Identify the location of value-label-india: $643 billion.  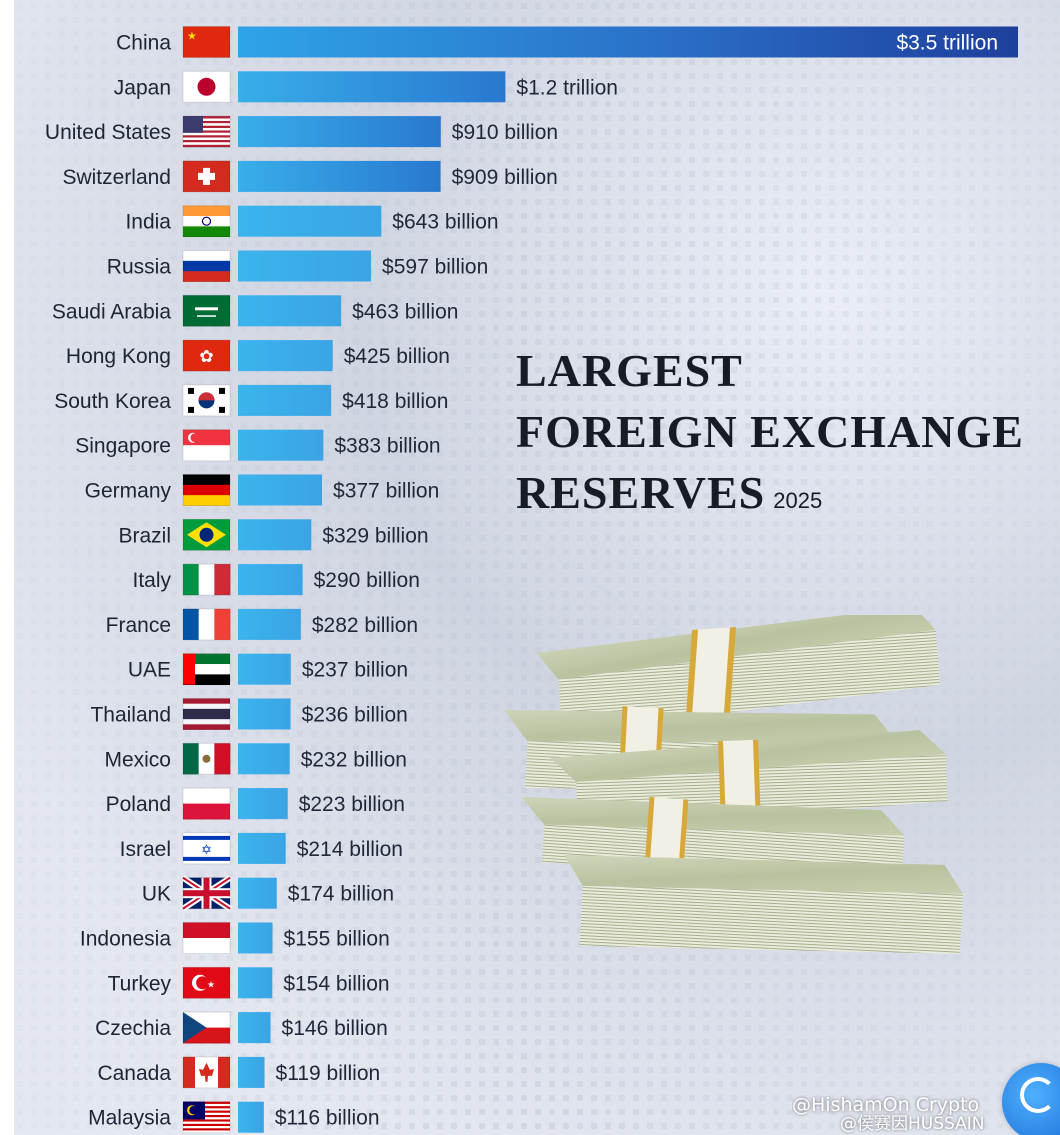
(445, 222).